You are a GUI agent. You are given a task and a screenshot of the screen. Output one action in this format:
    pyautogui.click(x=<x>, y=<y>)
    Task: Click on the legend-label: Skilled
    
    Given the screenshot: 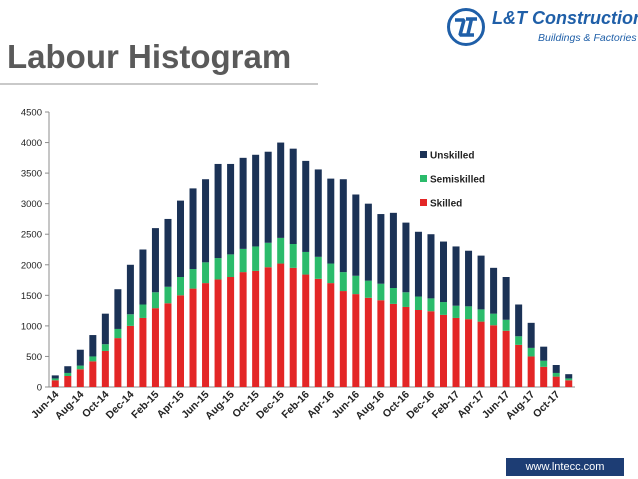 What is the action you would take?
    pyautogui.click(x=446, y=204)
    